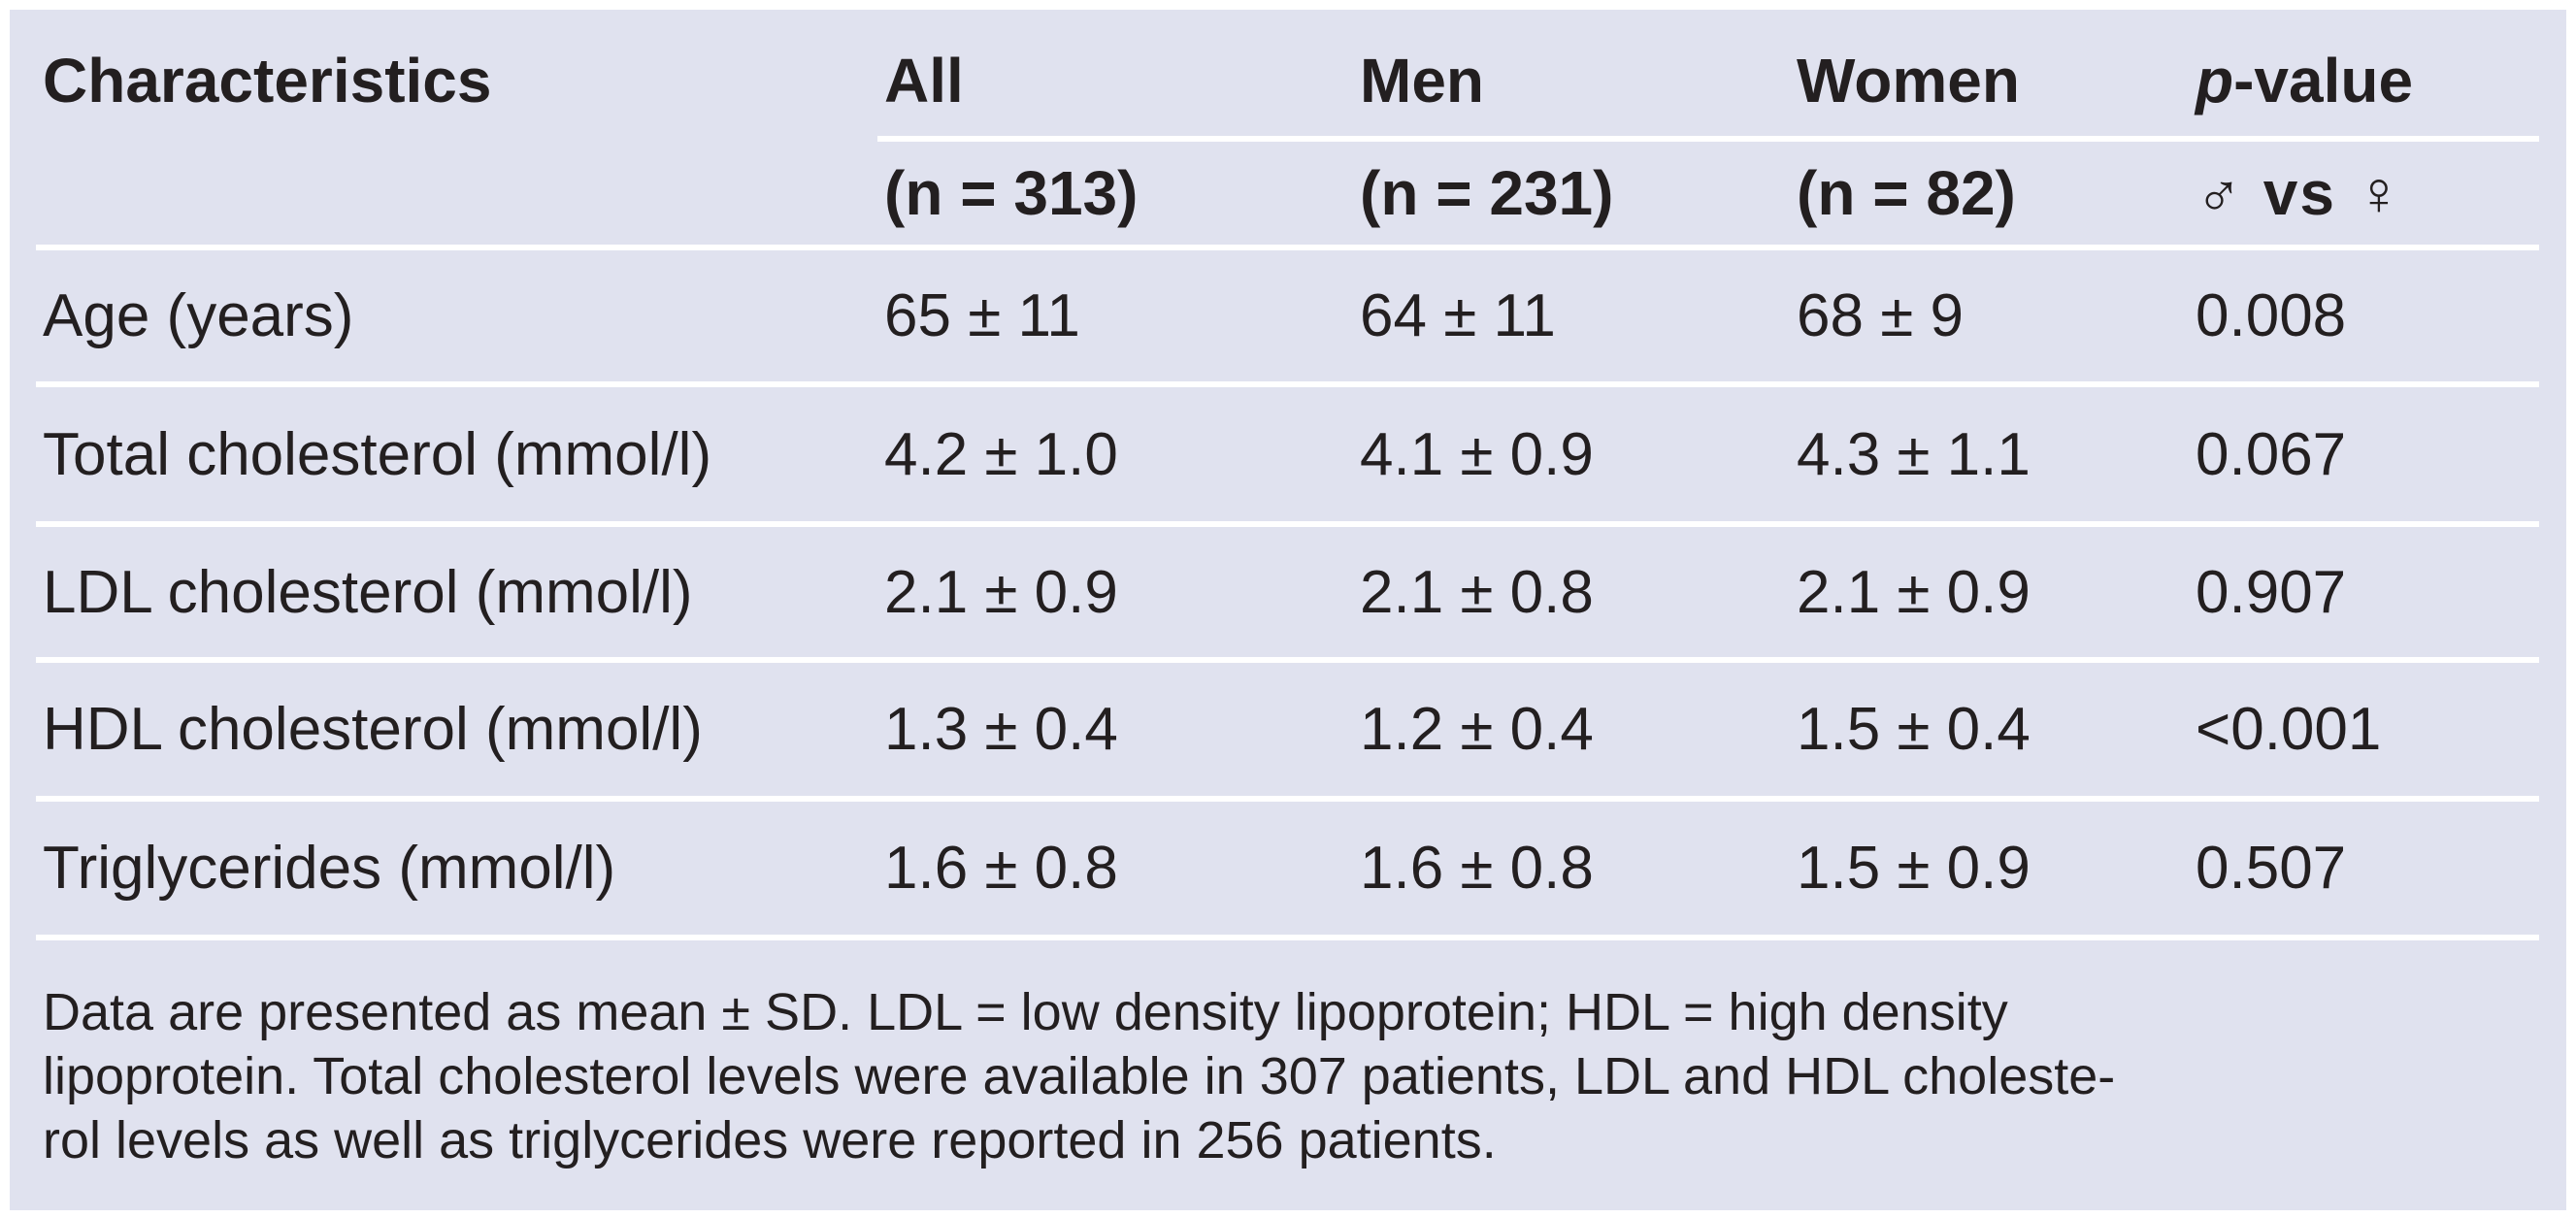 The image size is (2576, 1218). Describe the element at coordinates (2215, 80) in the screenshot. I see `pvalue-italic-p: p` at that location.